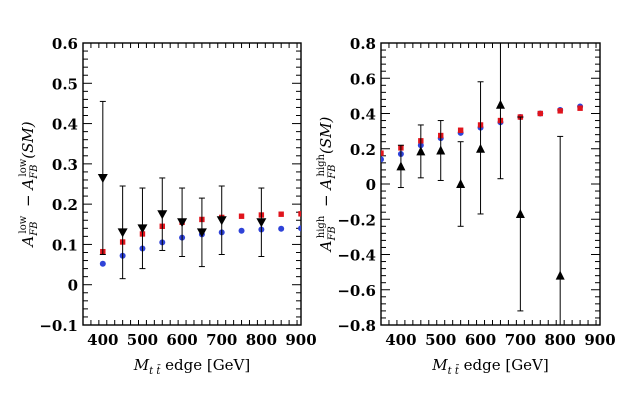 The image size is (623, 408). Describe the element at coordinates (65, 44) in the screenshot. I see `left-y-tick-label: 0.6` at that location.